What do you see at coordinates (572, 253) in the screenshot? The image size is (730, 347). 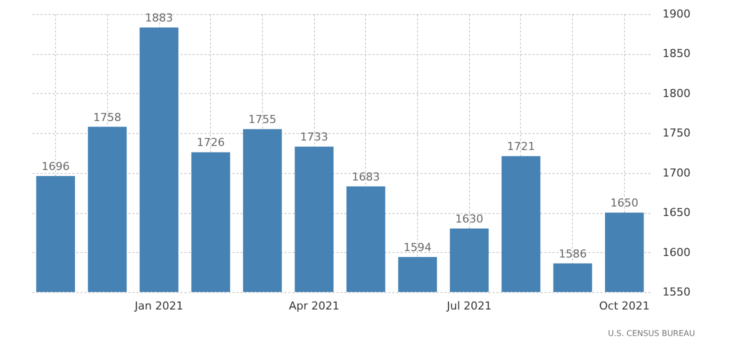 I see `data-label: 1586` at bounding box center [572, 253].